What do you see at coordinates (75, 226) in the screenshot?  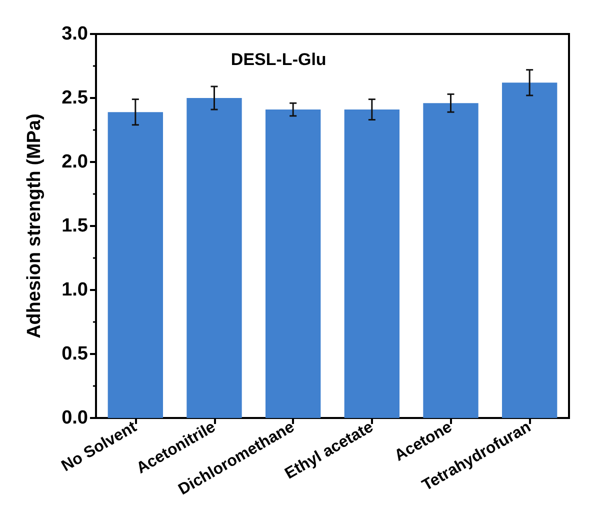 I see `y-tick-label: 1.5` at bounding box center [75, 226].